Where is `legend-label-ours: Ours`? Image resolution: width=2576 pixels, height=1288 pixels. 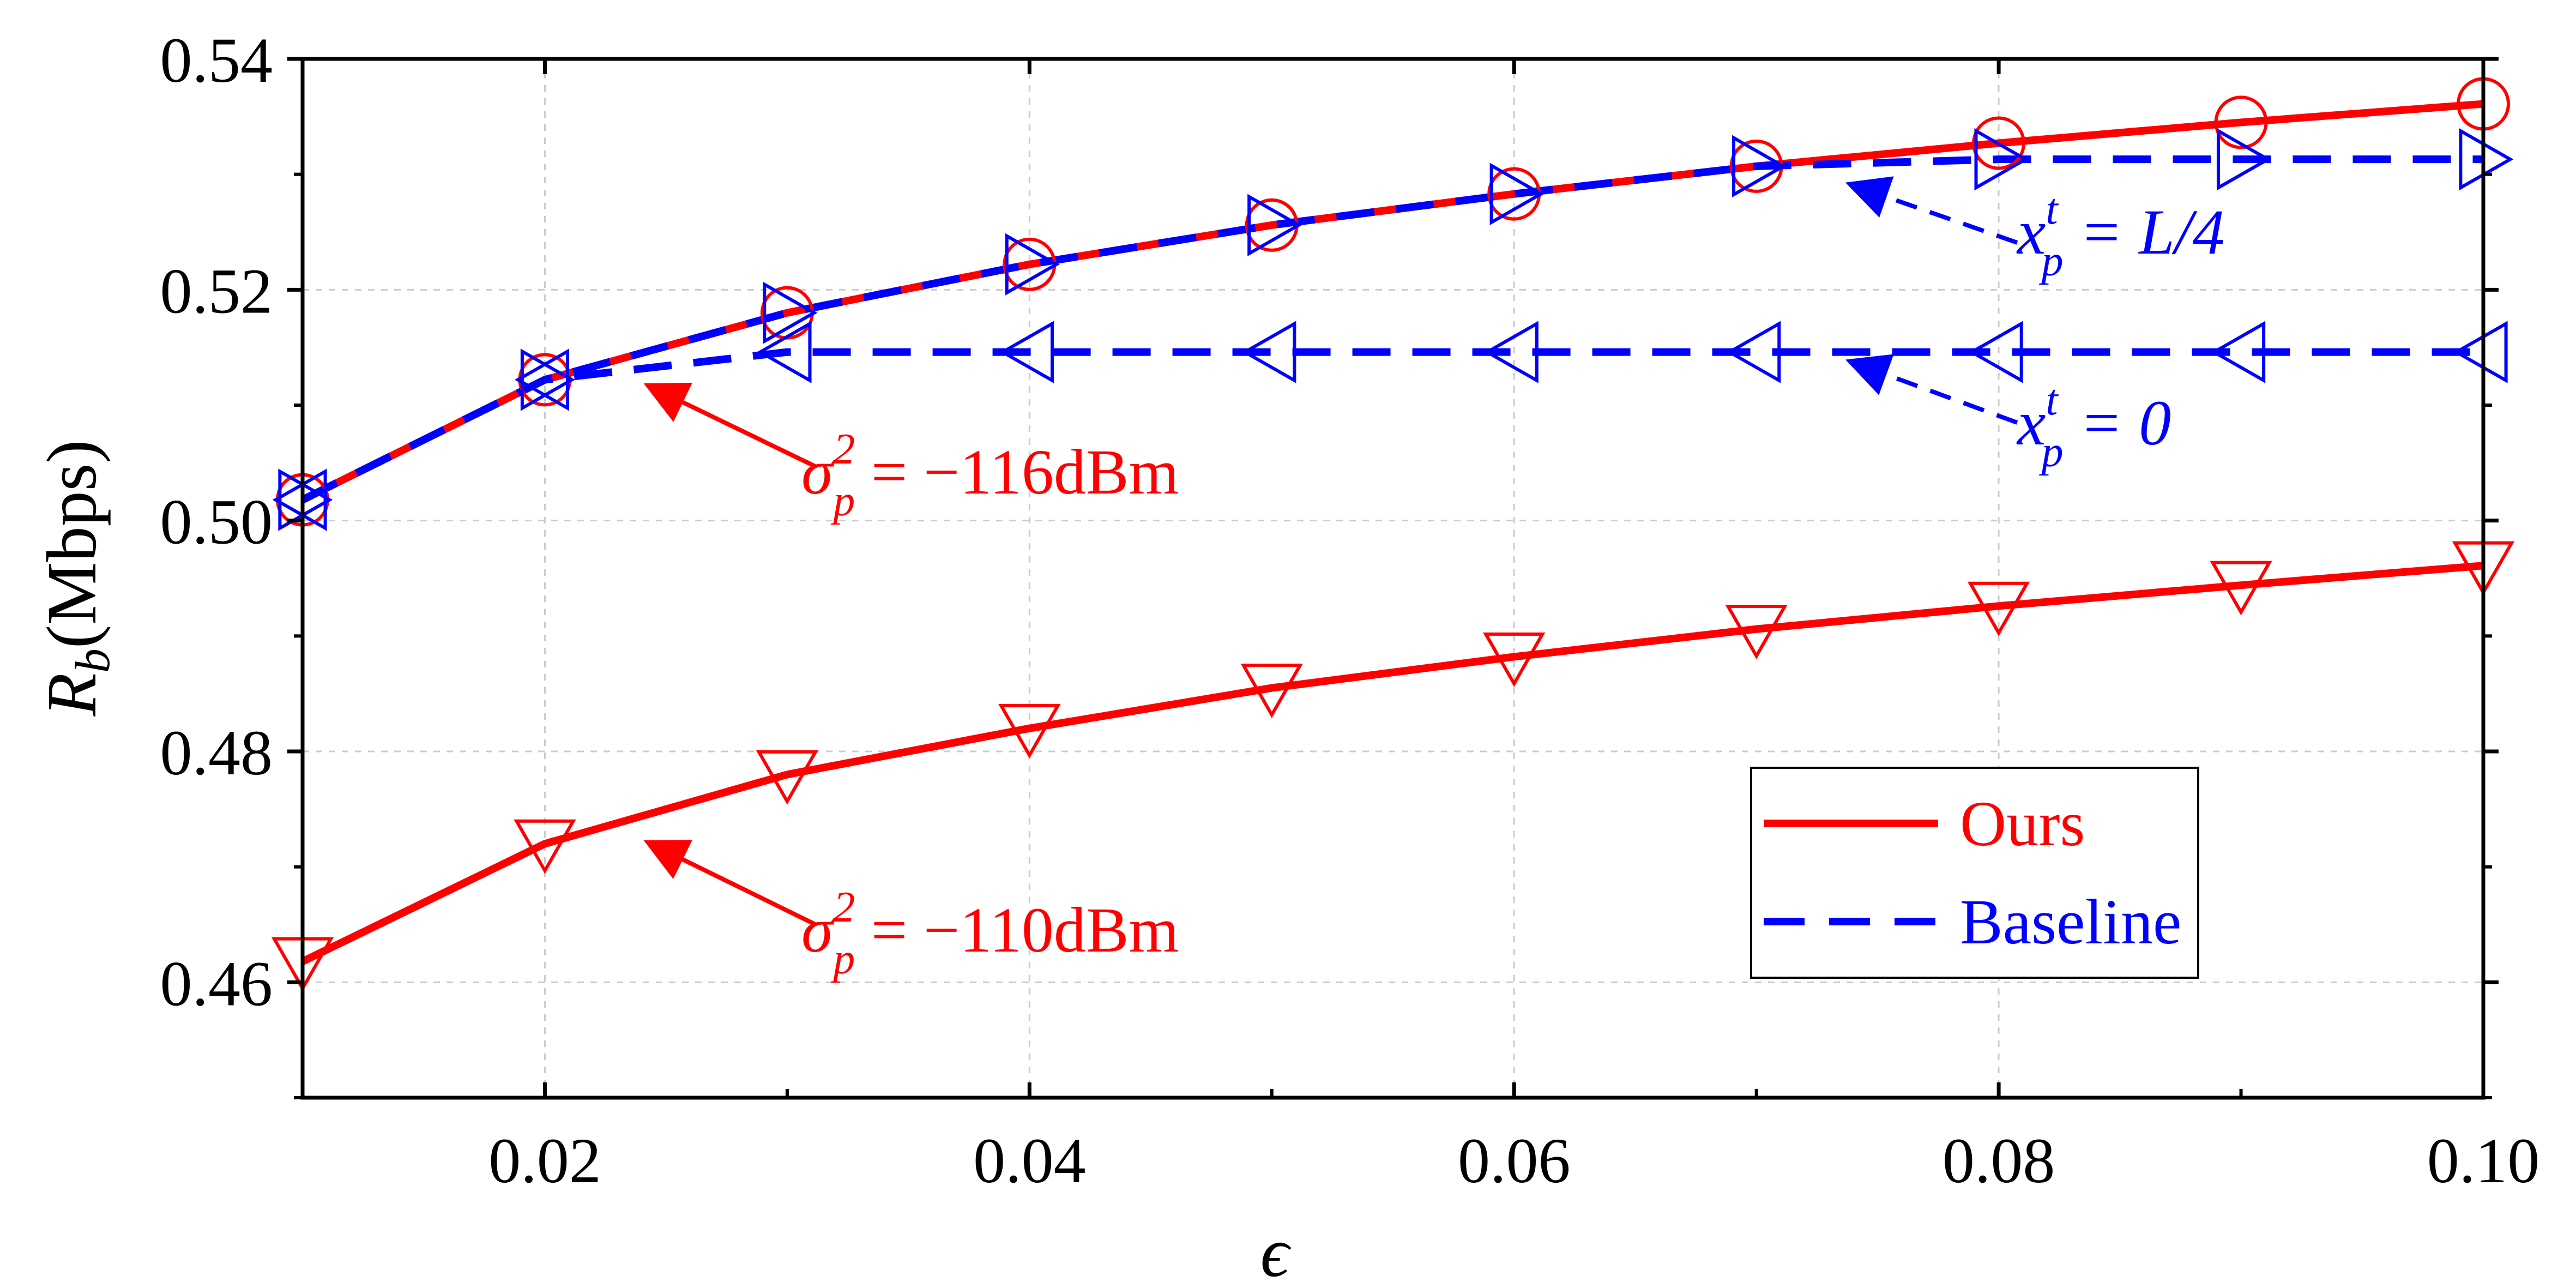
legend-label-ours: Ours is located at coordinates (2023, 823).